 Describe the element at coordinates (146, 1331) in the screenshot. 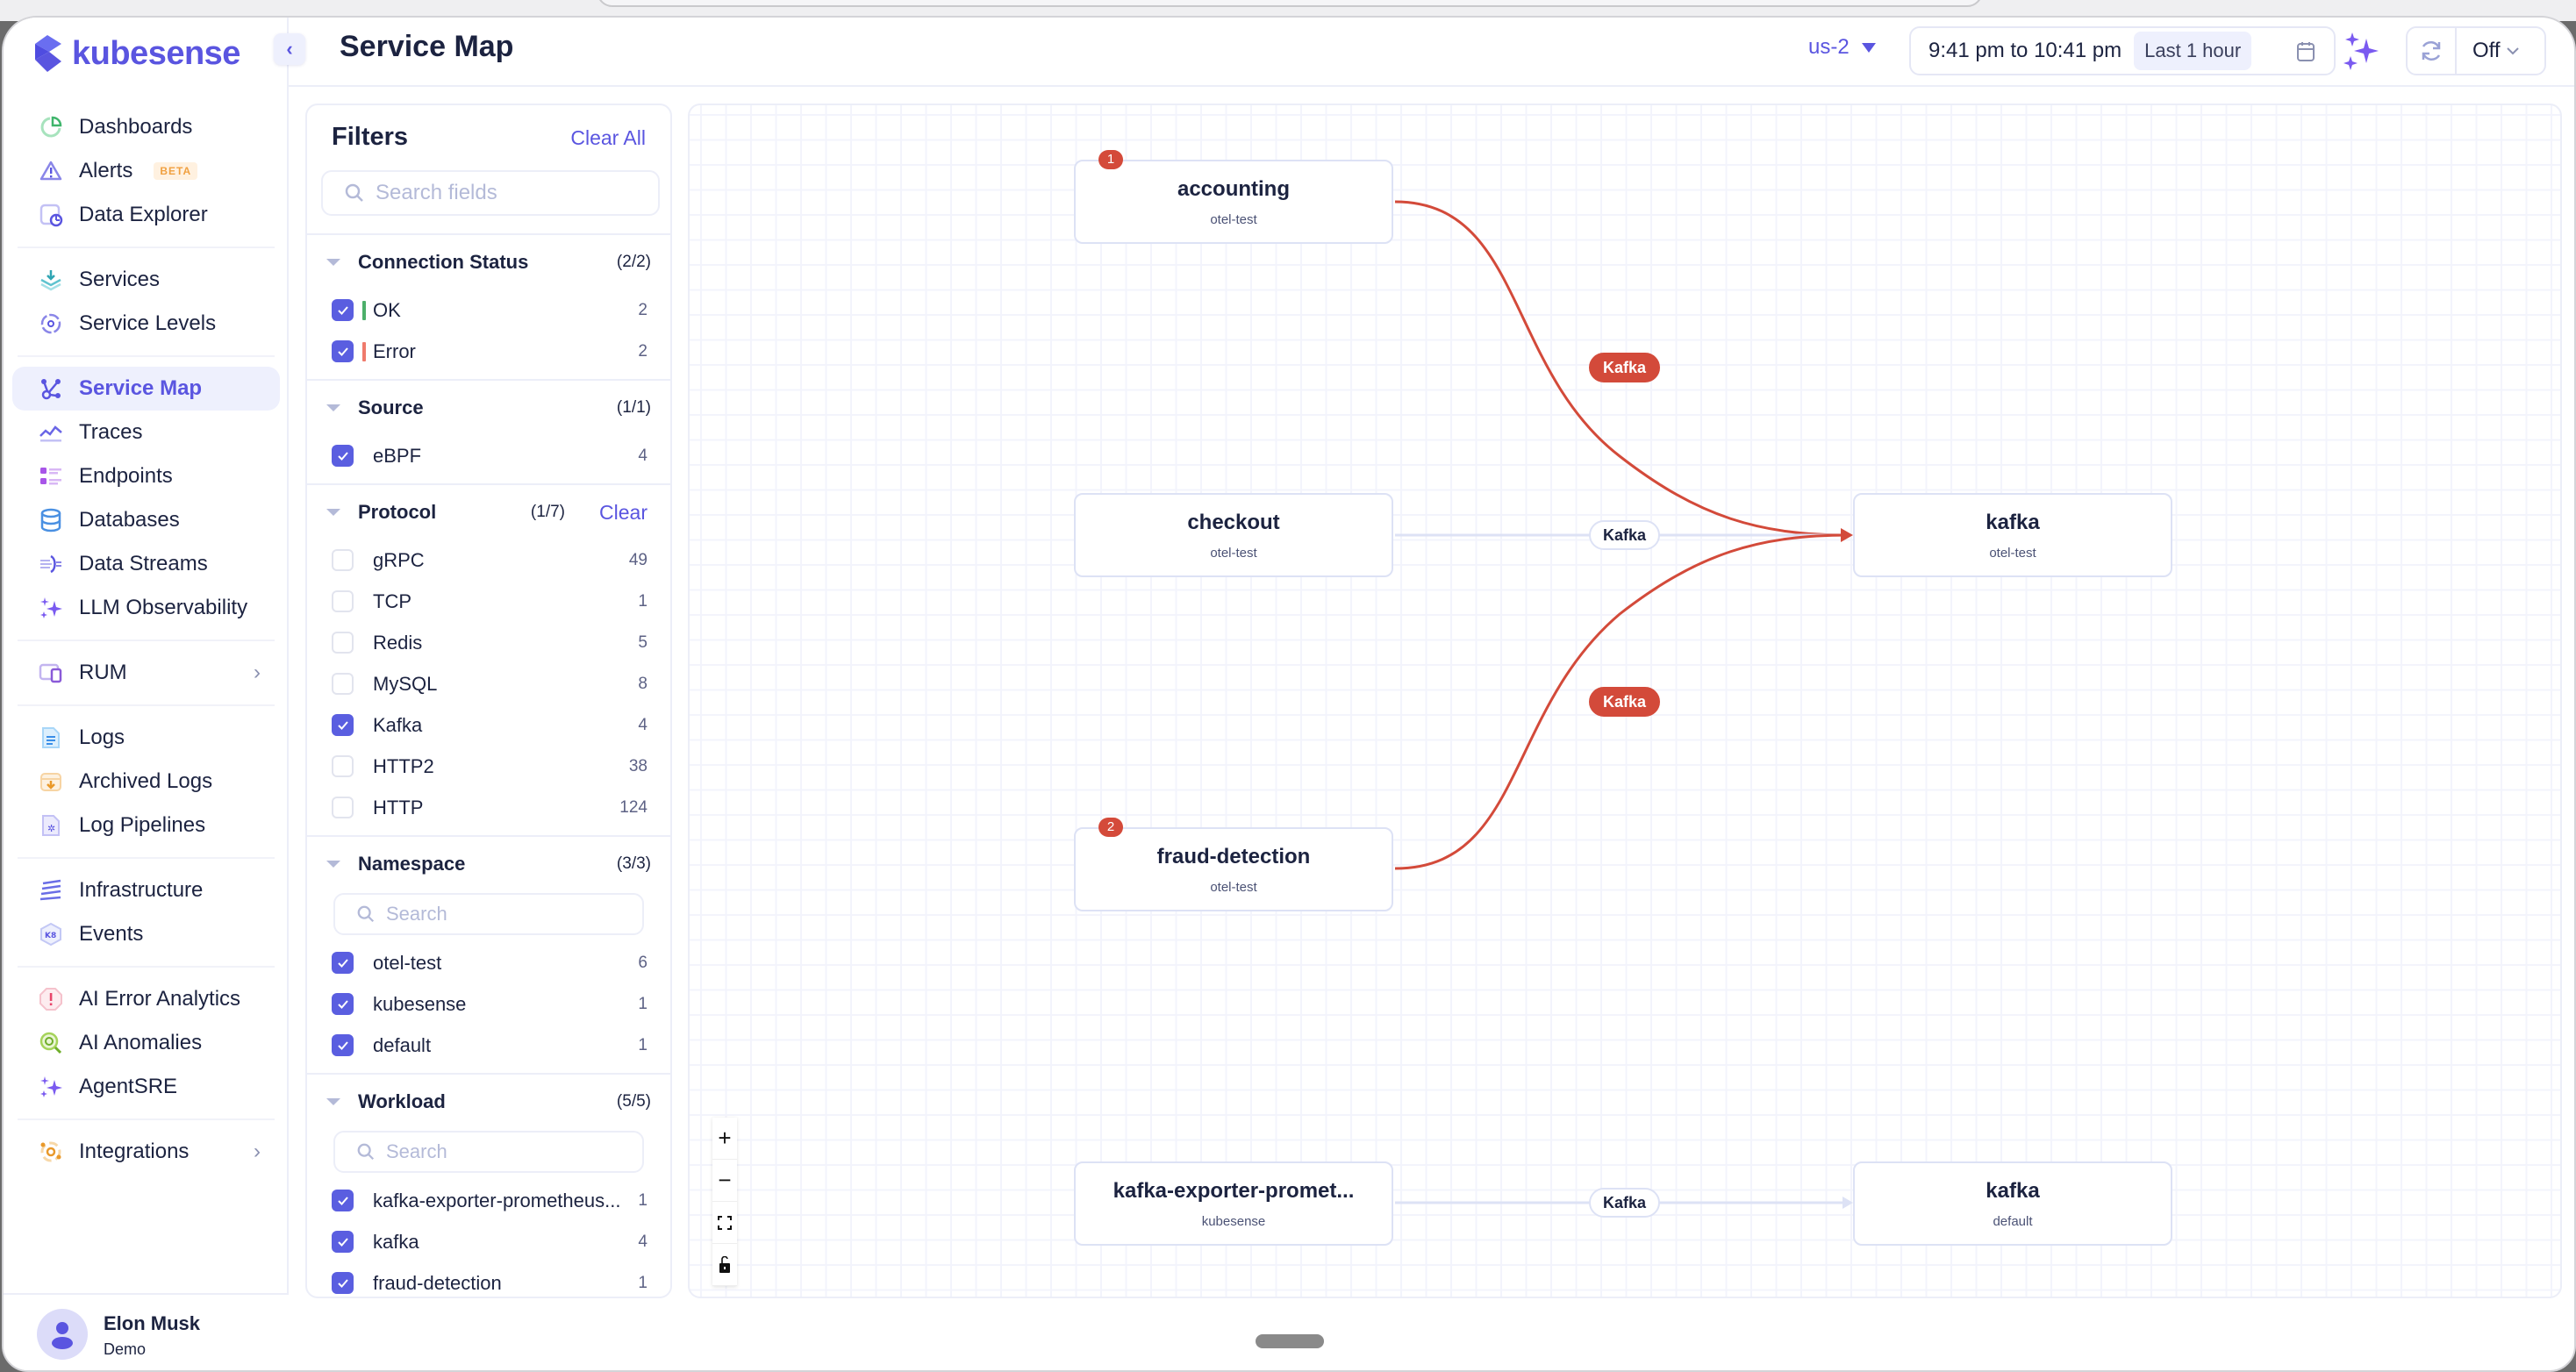

I see `user-profile: Elon Musk Demo` at that location.